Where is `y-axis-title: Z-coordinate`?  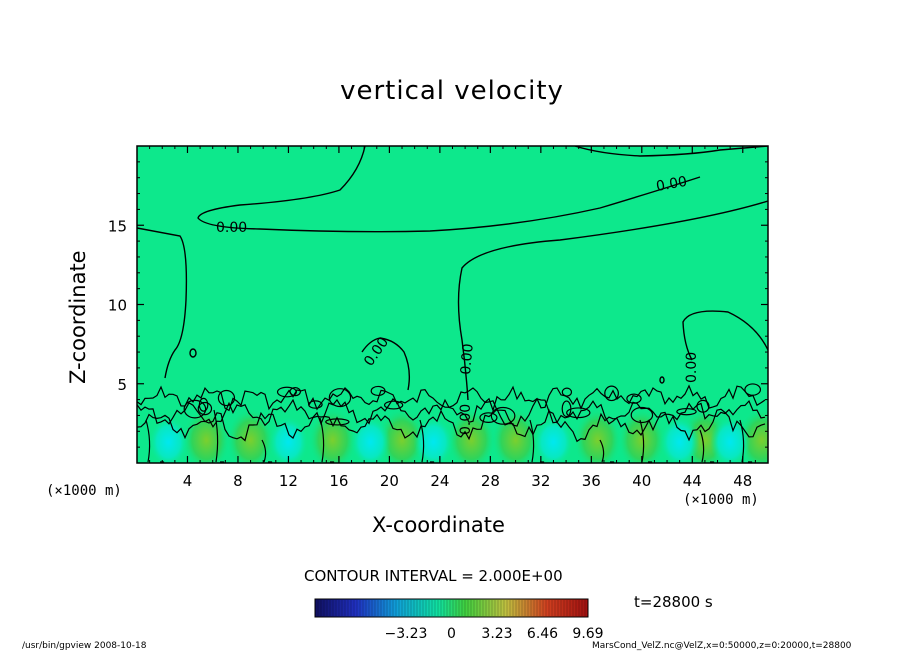 y-axis-title: Z-coordinate is located at coordinates (78, 317).